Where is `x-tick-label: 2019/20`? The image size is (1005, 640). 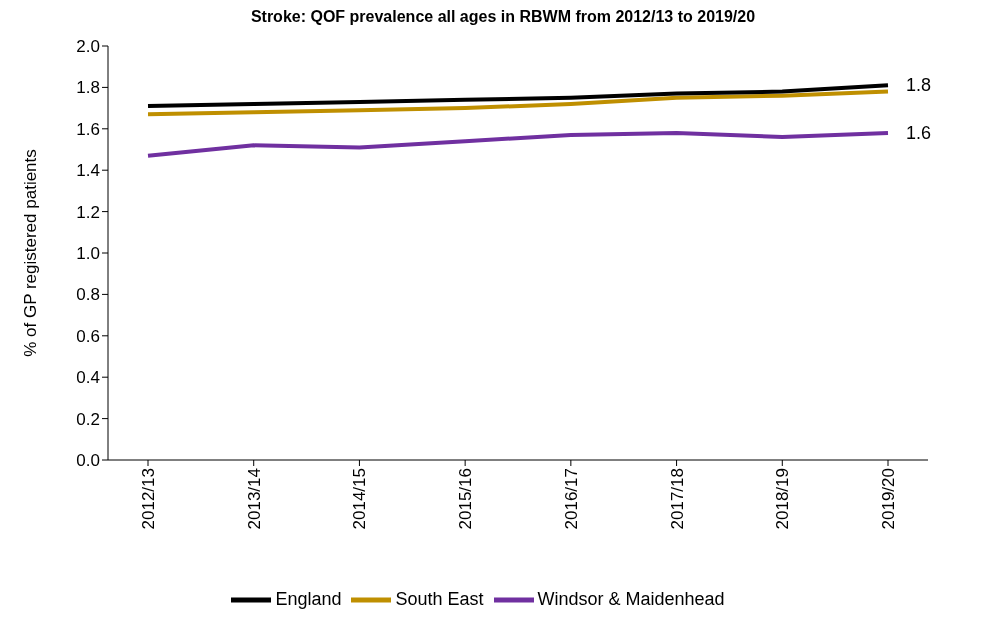 x-tick-label: 2019/20 is located at coordinates (889, 499).